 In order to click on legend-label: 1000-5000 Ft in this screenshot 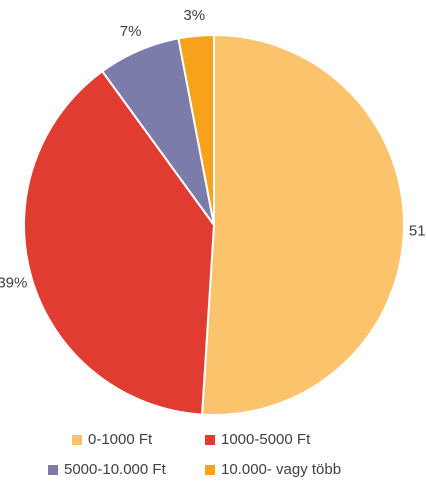, I will do `click(266, 439)`.